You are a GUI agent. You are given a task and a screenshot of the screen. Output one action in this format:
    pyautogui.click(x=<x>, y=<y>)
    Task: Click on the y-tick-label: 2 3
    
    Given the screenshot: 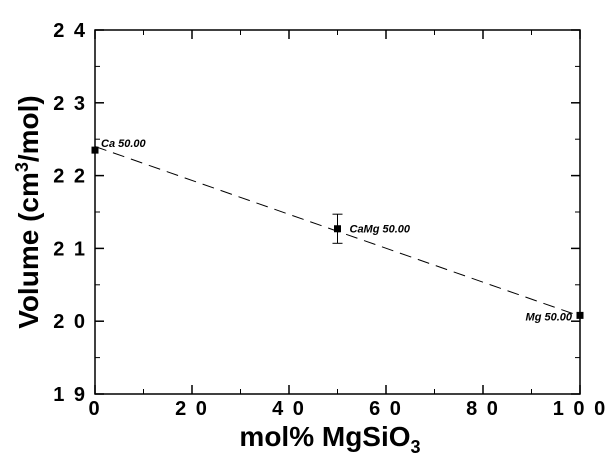 What is the action you would take?
    pyautogui.click(x=70, y=104)
    